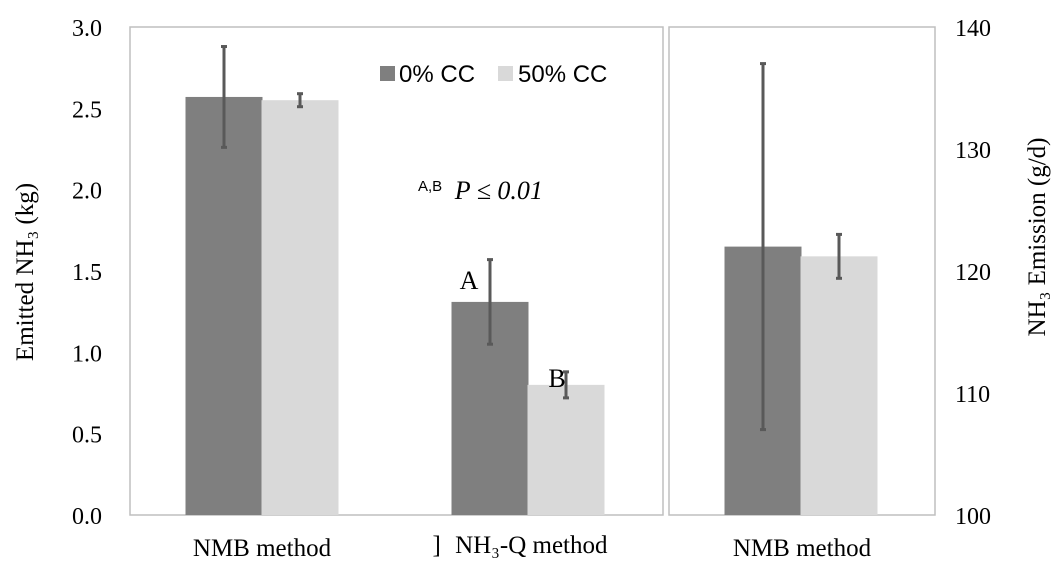 This screenshot has width=1061, height=561. What do you see at coordinates (469, 280) in the screenshot?
I see `bar-label-a: A` at bounding box center [469, 280].